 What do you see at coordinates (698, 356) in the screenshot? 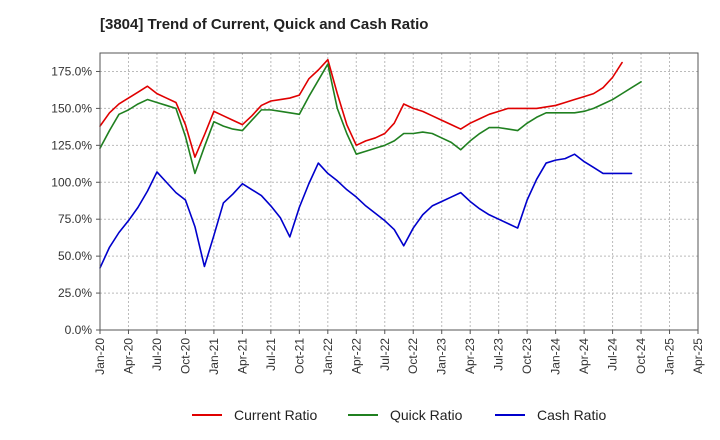
I see `x-tick-label: Apr-25` at bounding box center [698, 356].